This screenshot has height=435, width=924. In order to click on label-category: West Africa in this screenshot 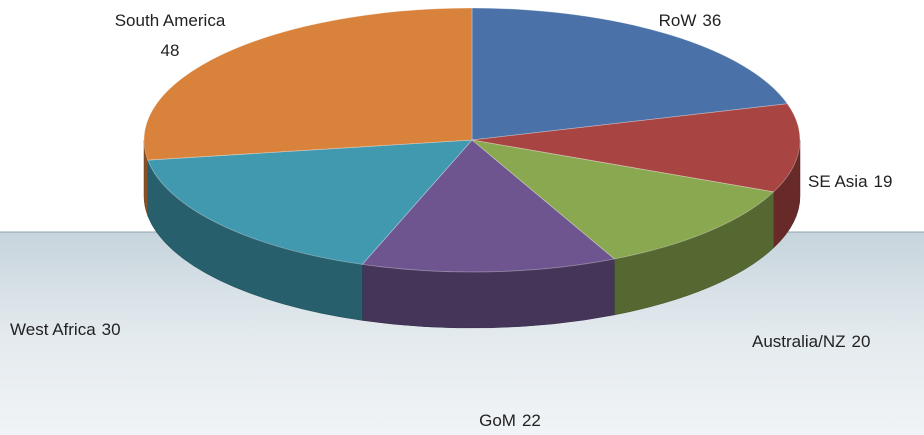, I will do `click(53, 329)`.